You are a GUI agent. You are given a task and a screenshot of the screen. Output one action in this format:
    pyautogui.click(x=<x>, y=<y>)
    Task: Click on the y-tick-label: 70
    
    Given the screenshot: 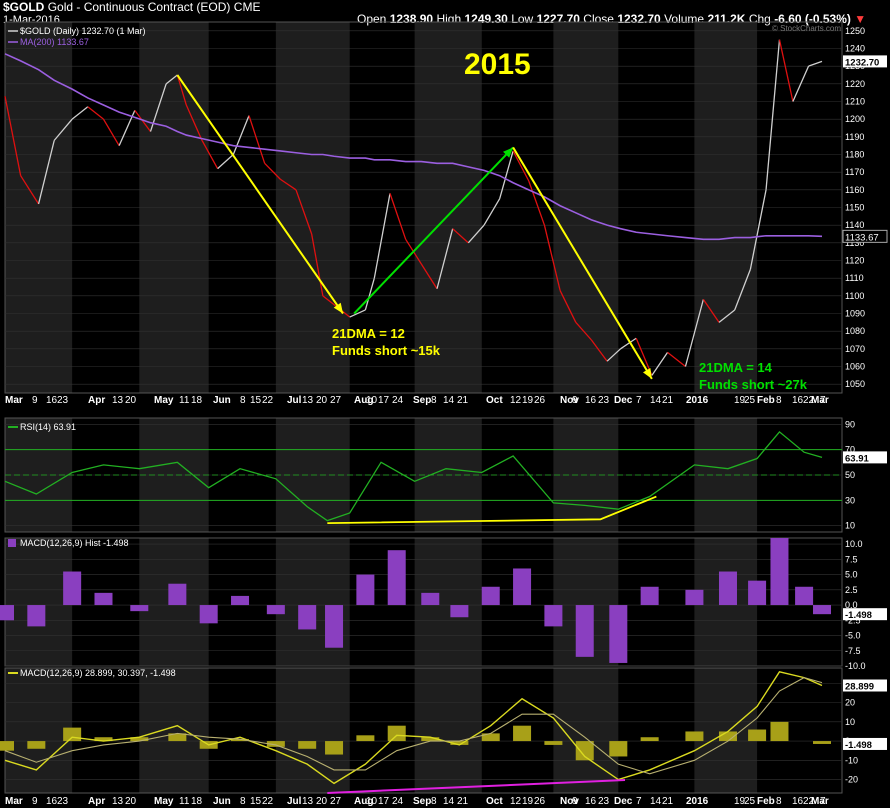 What is the action you would take?
    pyautogui.click(x=850, y=450)
    